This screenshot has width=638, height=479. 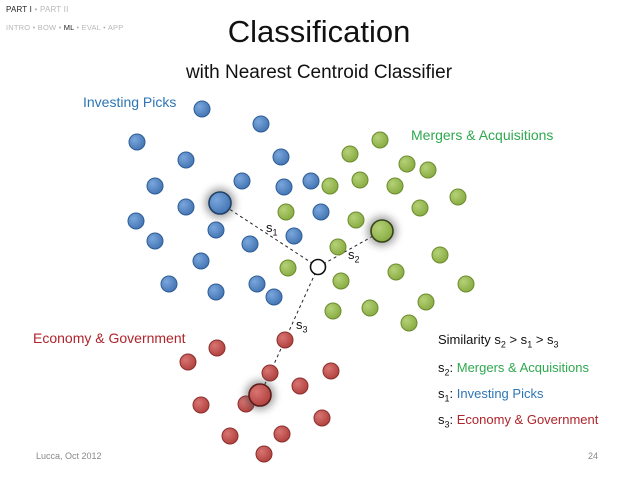 I want to click on centroid-economy, so click(x=260, y=395).